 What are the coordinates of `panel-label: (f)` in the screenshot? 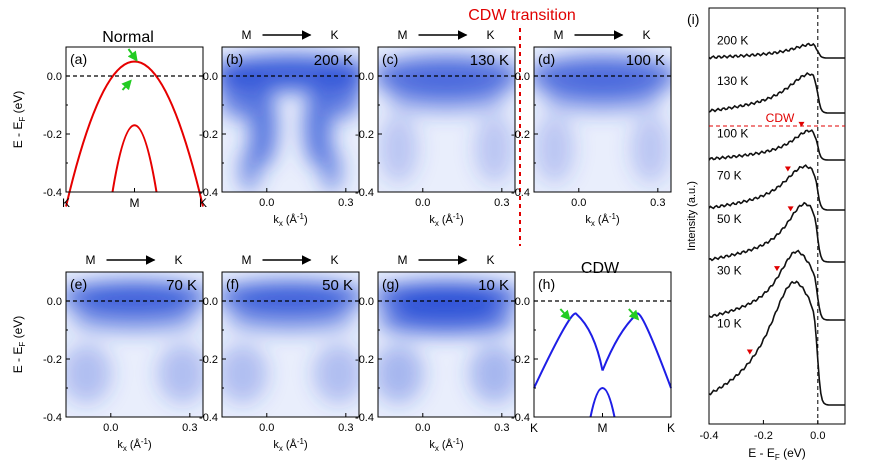 It's located at (232, 284).